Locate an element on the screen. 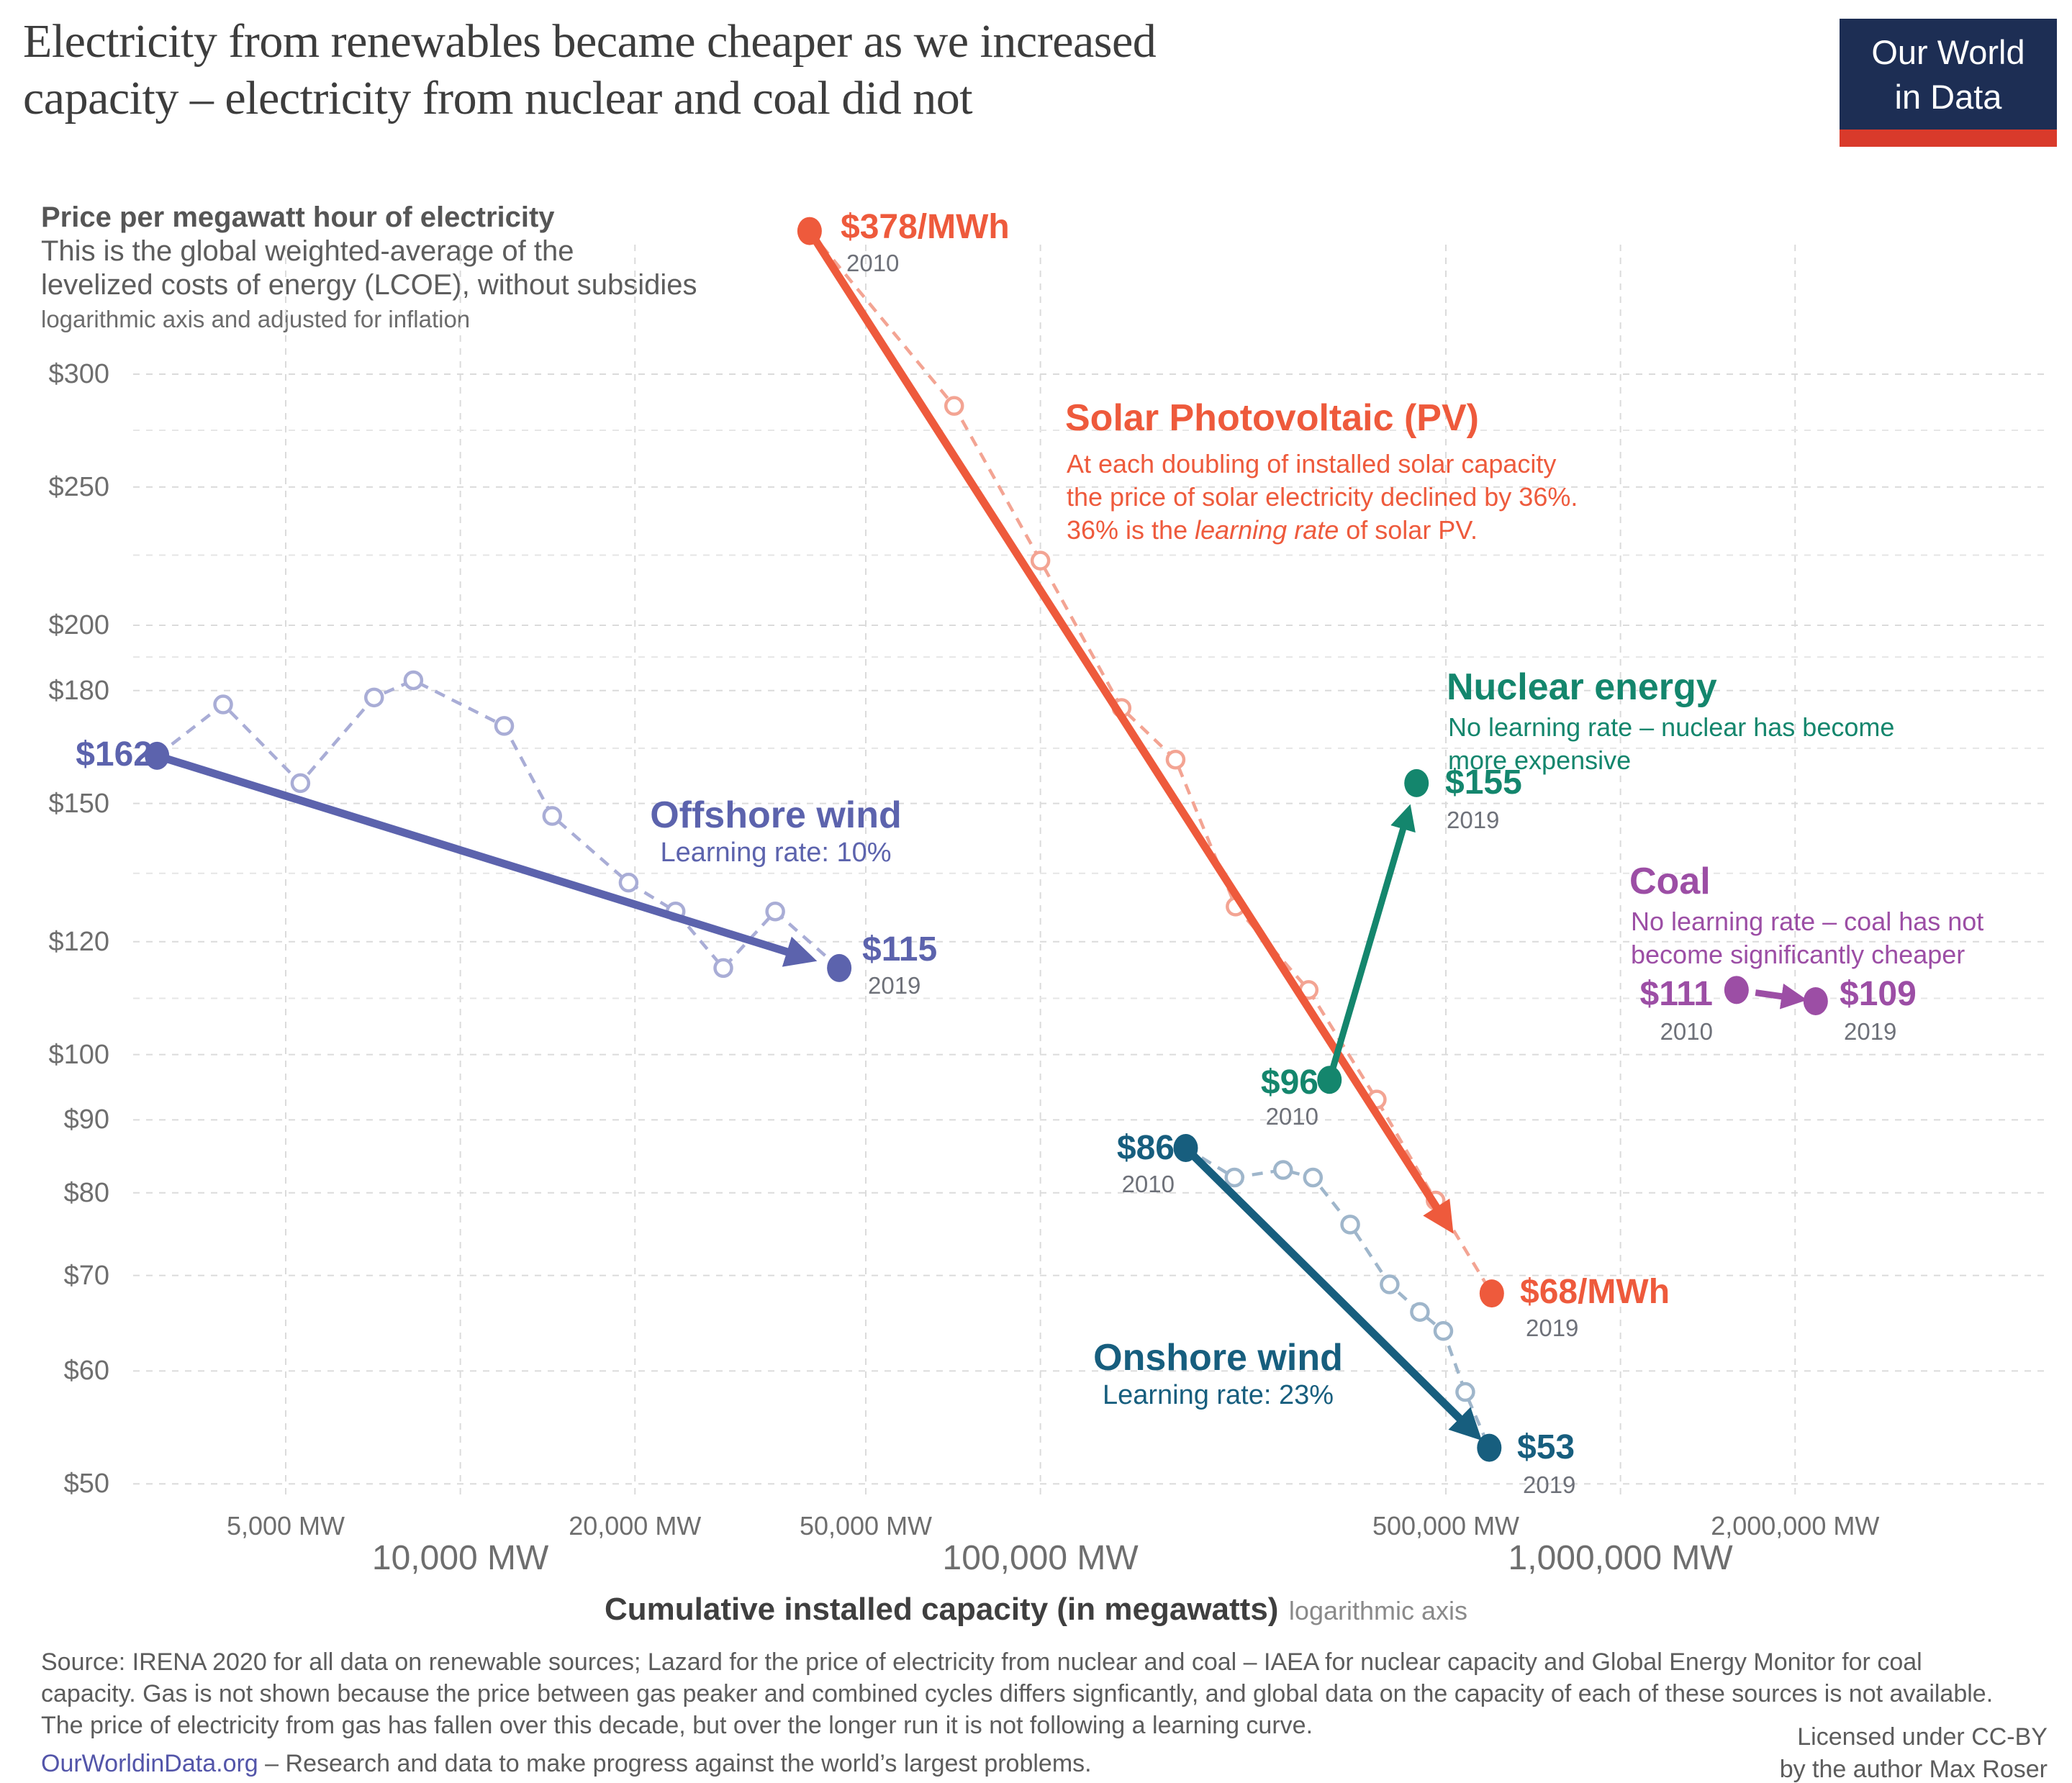 The width and height of the screenshot is (2072, 1783). offshore-label-block: Offshore wind Learning rate: 10% is located at coordinates (776, 831).